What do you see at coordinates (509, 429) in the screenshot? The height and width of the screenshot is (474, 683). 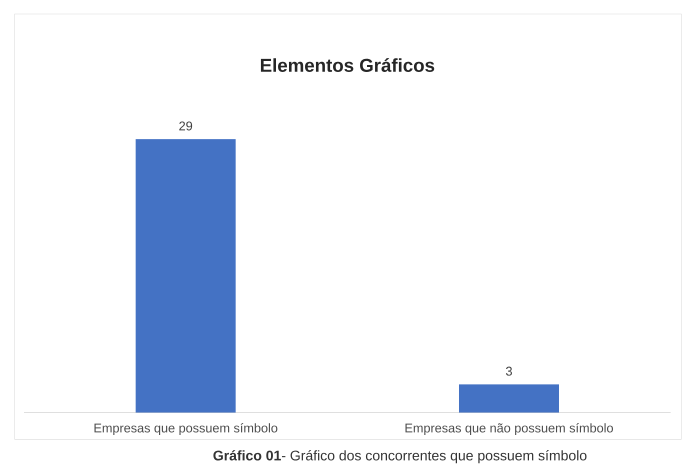 I see `x-tick-label: Empresas que não possuem símbolo` at bounding box center [509, 429].